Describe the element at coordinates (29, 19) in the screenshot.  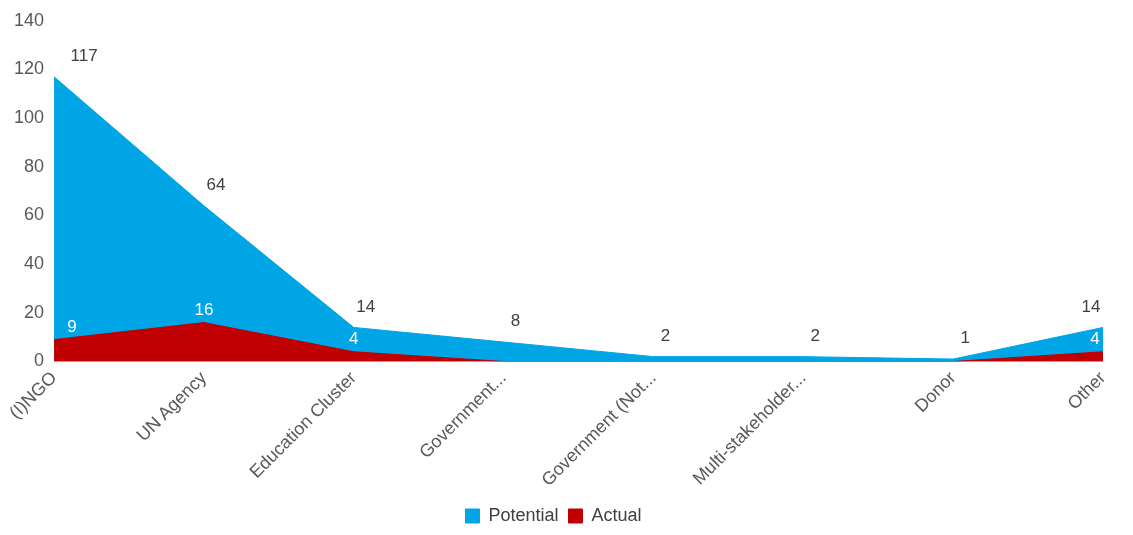
I see `y-tick-label: 140` at that location.